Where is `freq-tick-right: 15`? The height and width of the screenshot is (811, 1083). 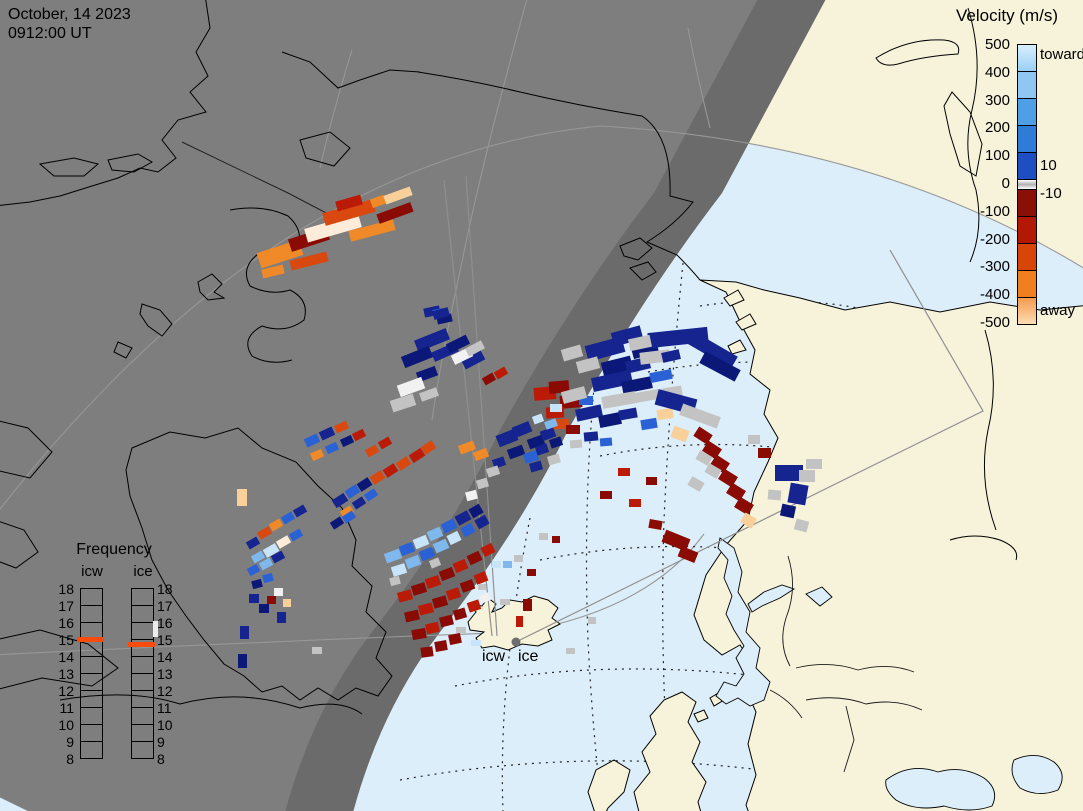
freq-tick-right: 15 is located at coordinates (165, 640).